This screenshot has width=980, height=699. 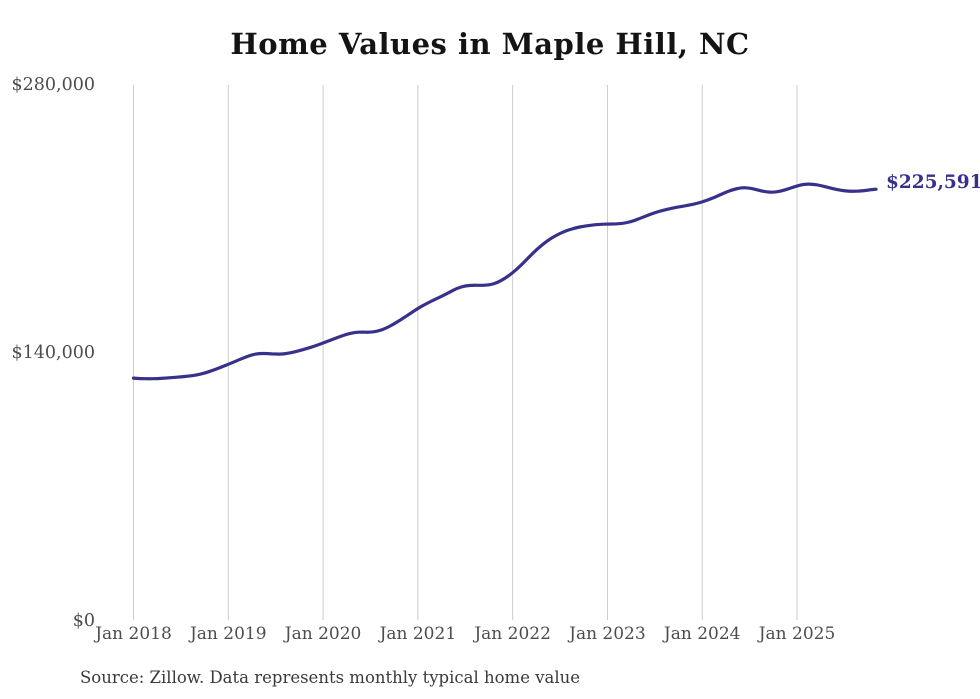 What do you see at coordinates (490, 44) in the screenshot?
I see `chart-title: Home Values in Maple Hill, NC` at bounding box center [490, 44].